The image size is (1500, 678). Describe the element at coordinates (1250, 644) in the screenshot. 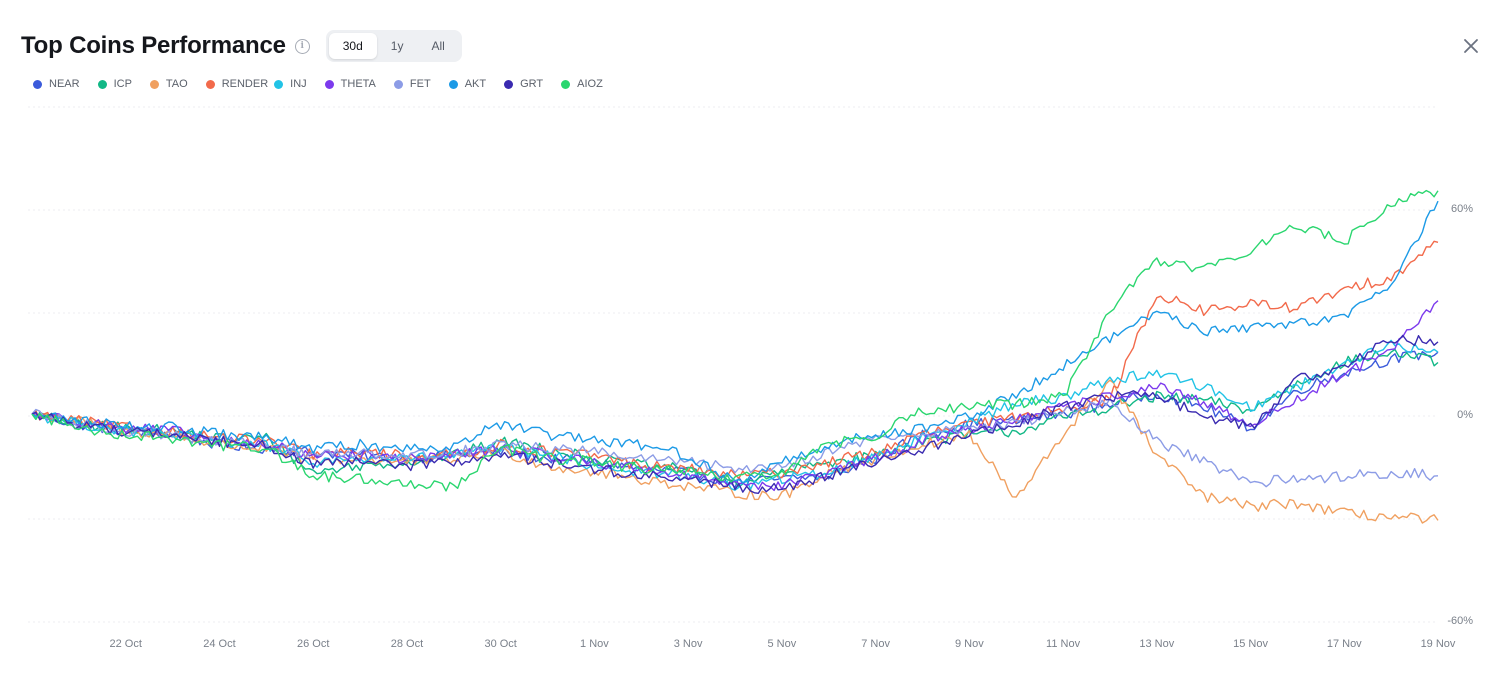

I see `x-tick-label: 15 Nov` at that location.